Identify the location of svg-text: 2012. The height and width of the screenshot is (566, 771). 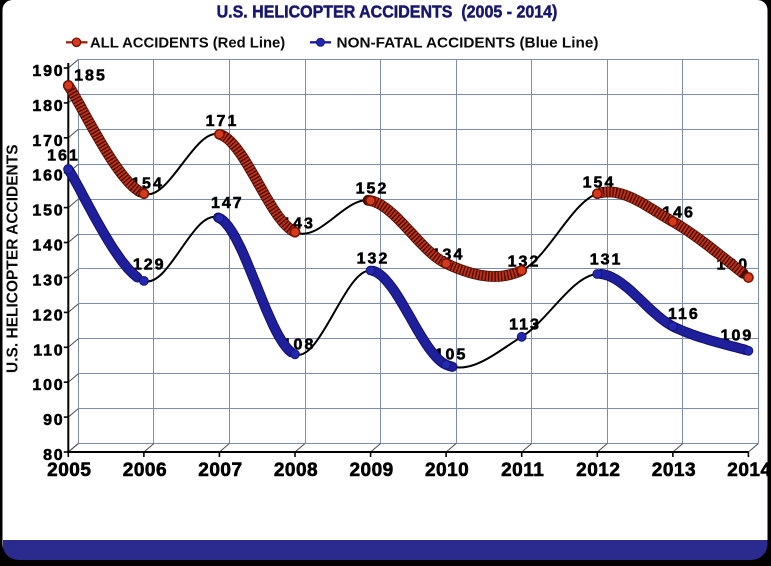
(598, 470).